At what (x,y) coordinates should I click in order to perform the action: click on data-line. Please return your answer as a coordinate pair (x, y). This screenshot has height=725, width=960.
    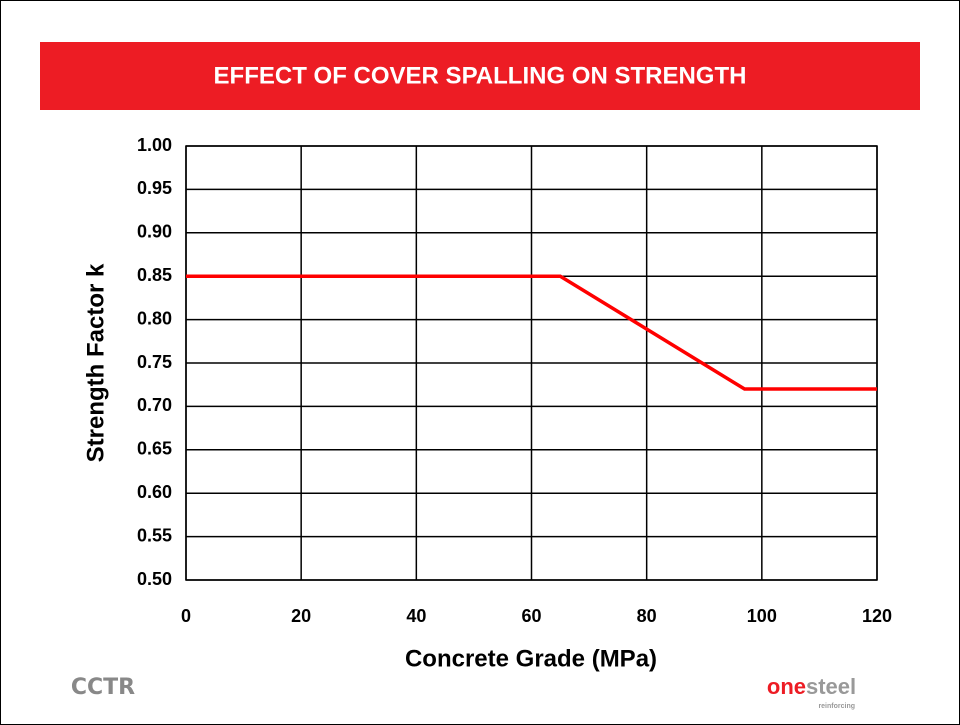
    Looking at the image, I should click on (531, 332).